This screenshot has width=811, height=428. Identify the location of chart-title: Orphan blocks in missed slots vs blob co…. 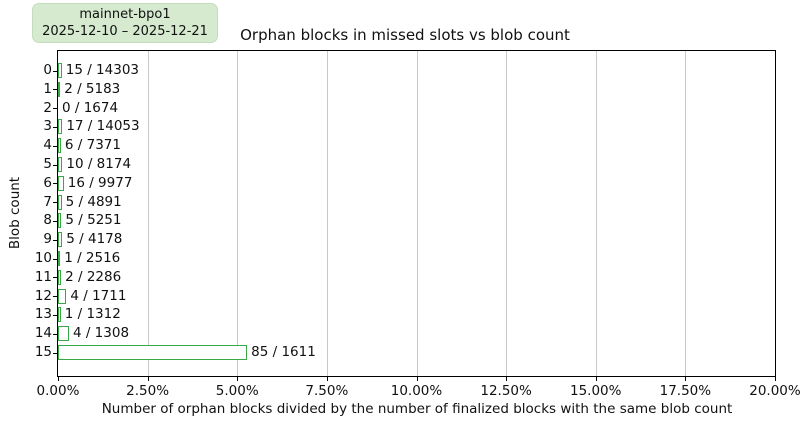
(405, 35).